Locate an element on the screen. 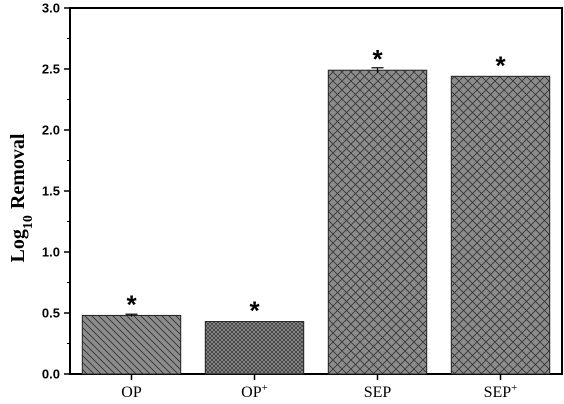 The image size is (564, 404). x-tick-label: OP is located at coordinates (131, 392).